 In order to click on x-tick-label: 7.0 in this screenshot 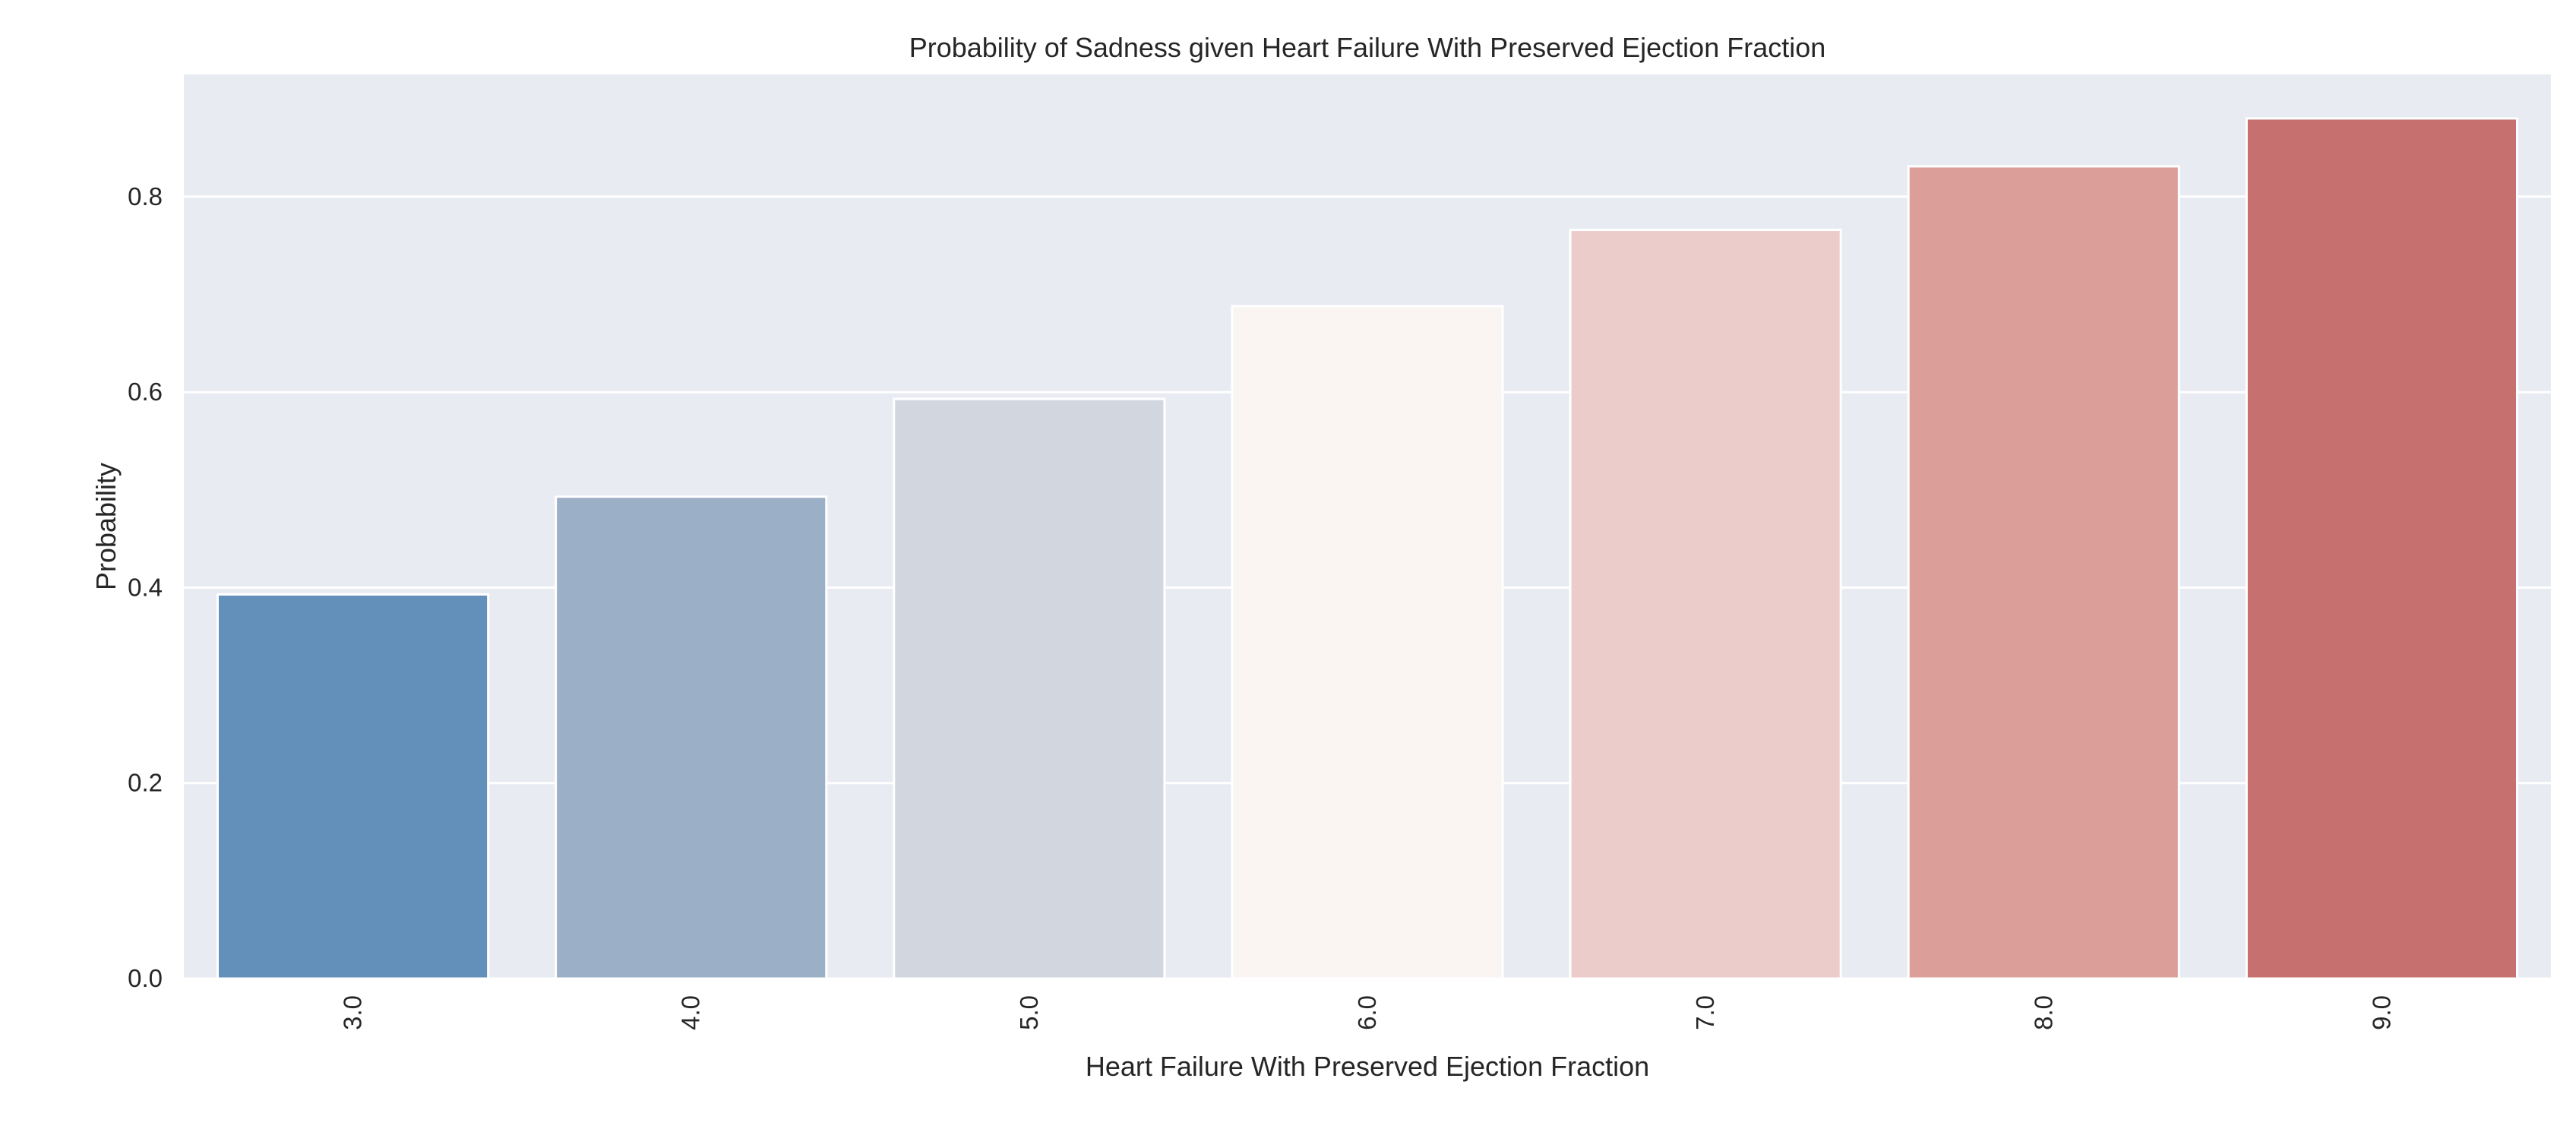, I will do `click(1705, 1013)`.